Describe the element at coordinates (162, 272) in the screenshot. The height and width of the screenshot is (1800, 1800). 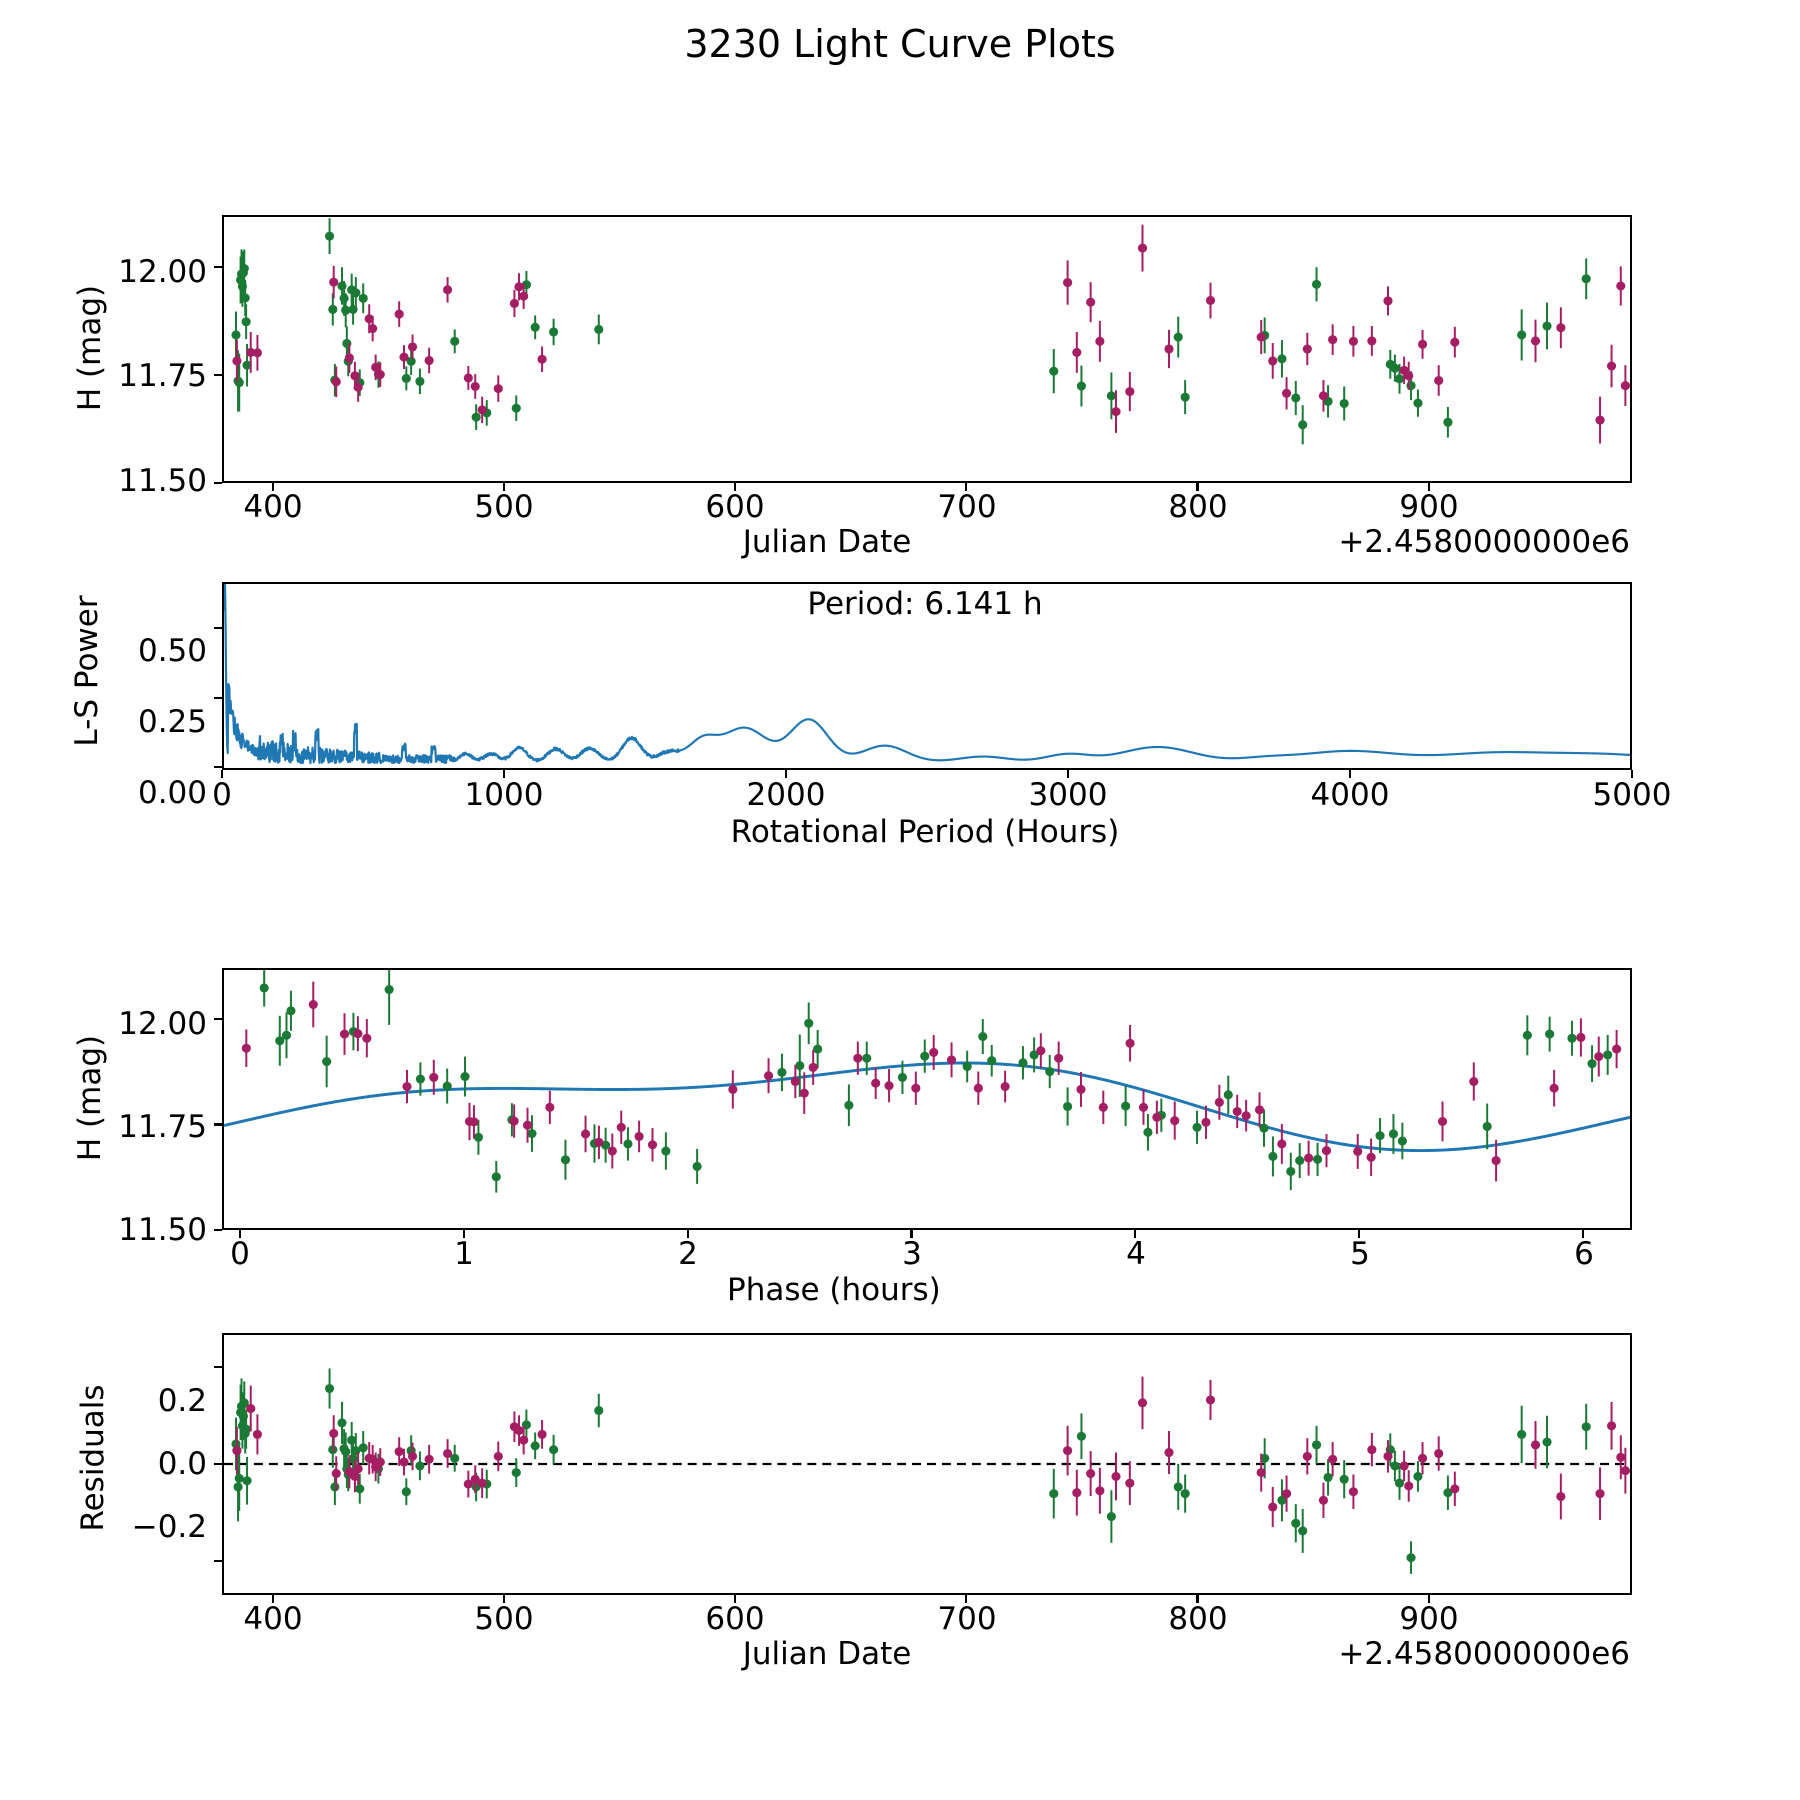
I see `light-curve-ytick: 12.00` at that location.